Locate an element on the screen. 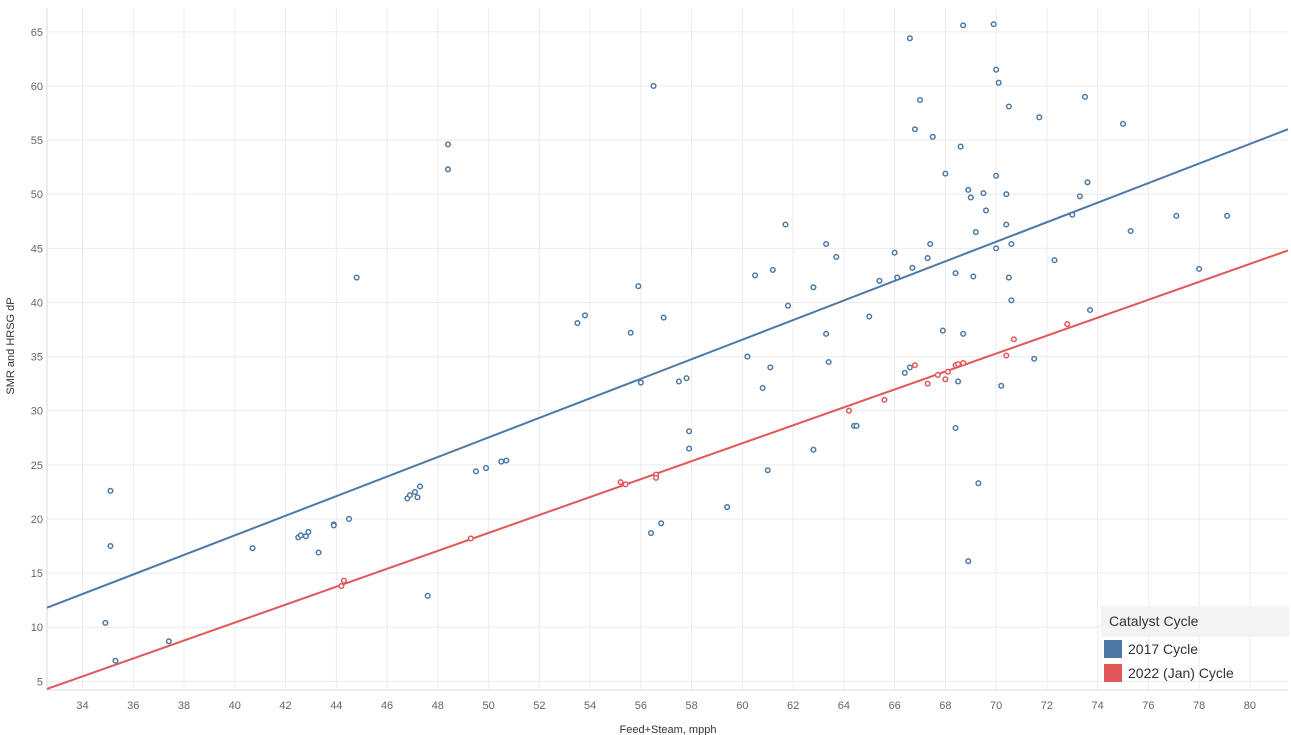 The height and width of the screenshot is (735, 1291). legend-item-2017-cycle: 2017 Cycle is located at coordinates (1195, 649).